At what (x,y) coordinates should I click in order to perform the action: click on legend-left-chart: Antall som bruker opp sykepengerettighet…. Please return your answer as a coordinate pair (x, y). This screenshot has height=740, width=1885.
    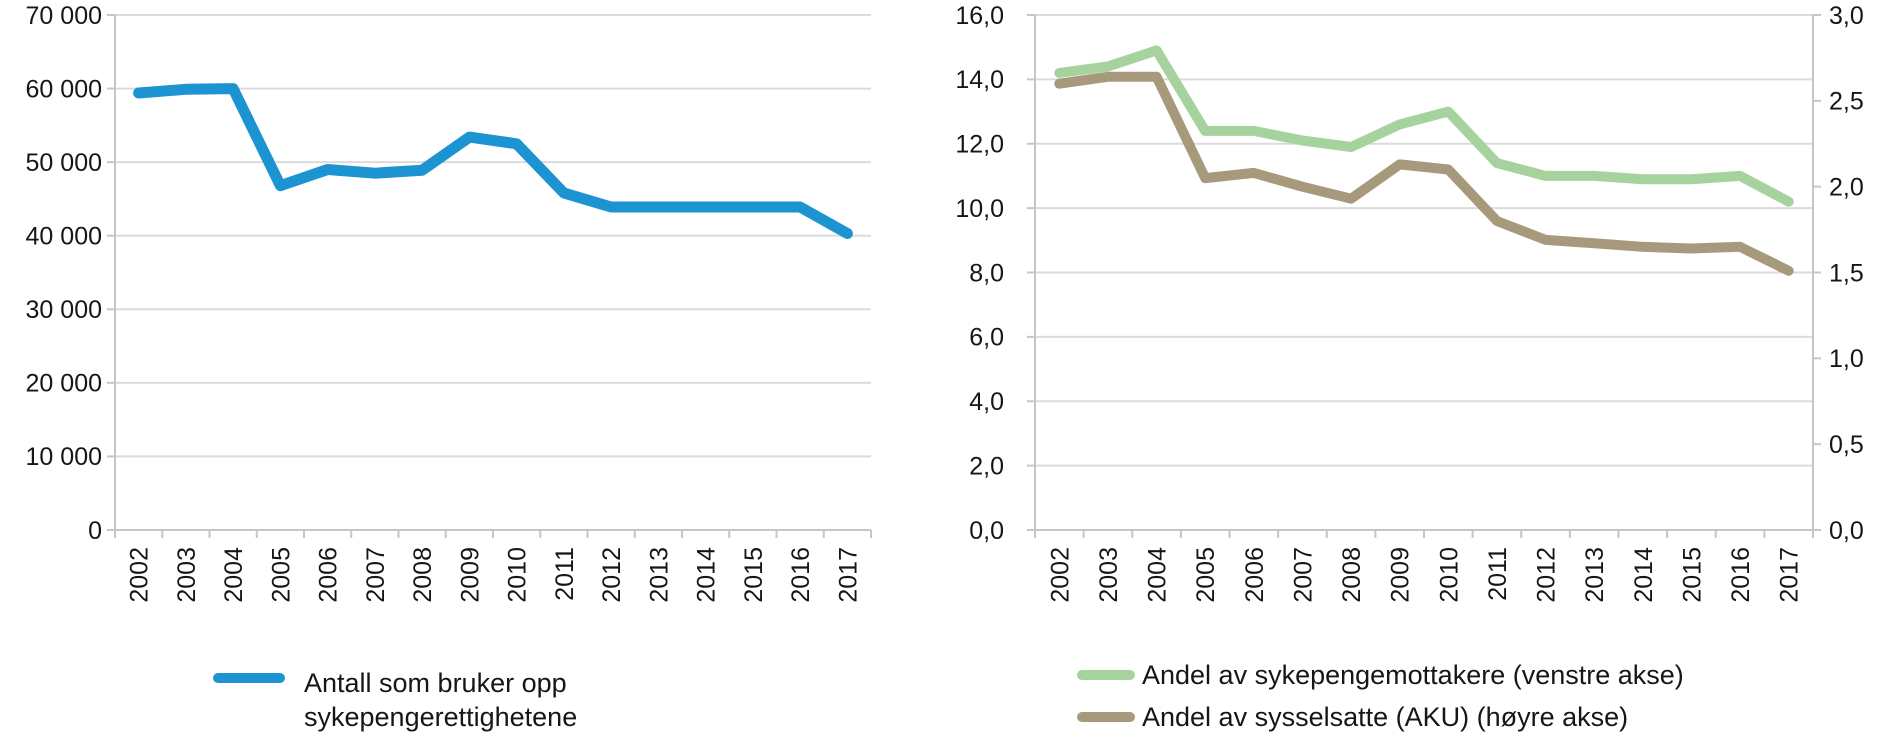
    Looking at the image, I should click on (395, 700).